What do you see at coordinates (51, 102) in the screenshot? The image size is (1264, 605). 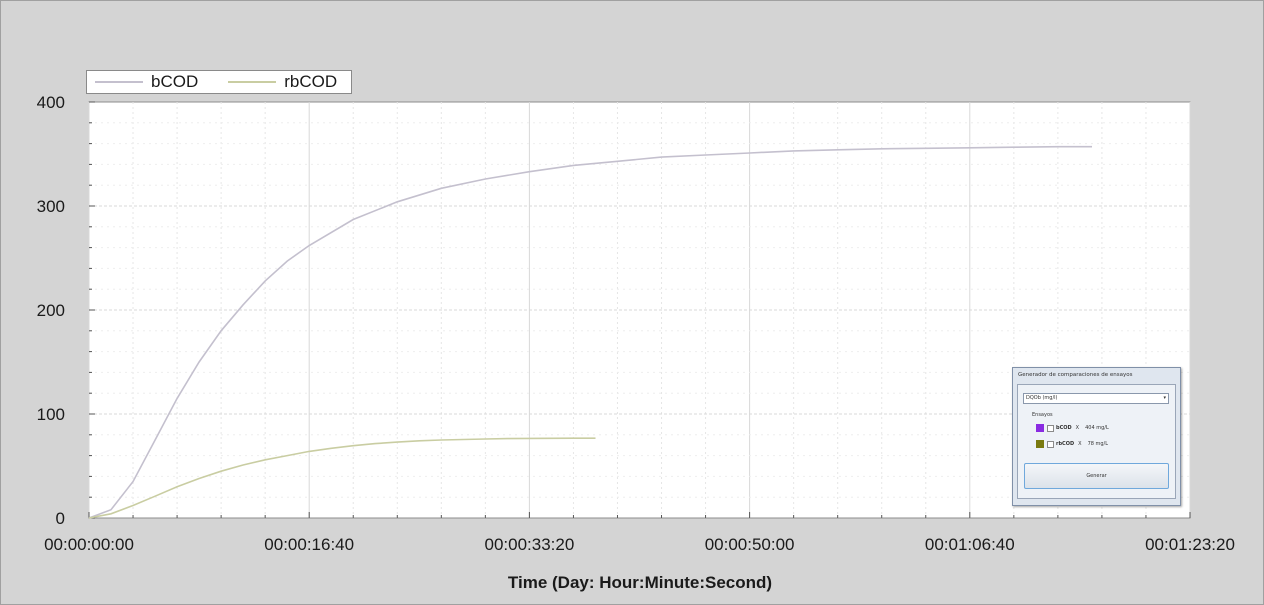 I see `y-tick-label: 400` at bounding box center [51, 102].